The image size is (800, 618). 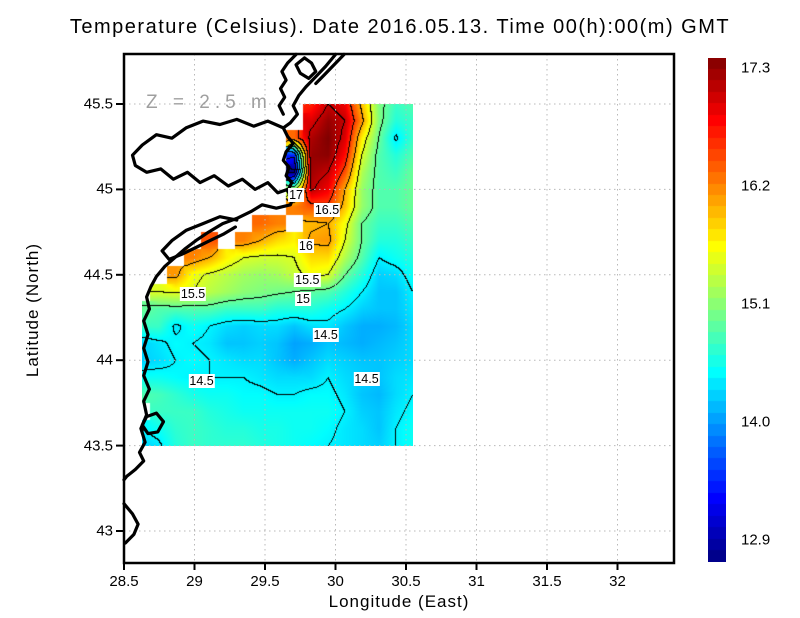 I want to click on x-tick-label: 30.5, so click(x=406, y=581).